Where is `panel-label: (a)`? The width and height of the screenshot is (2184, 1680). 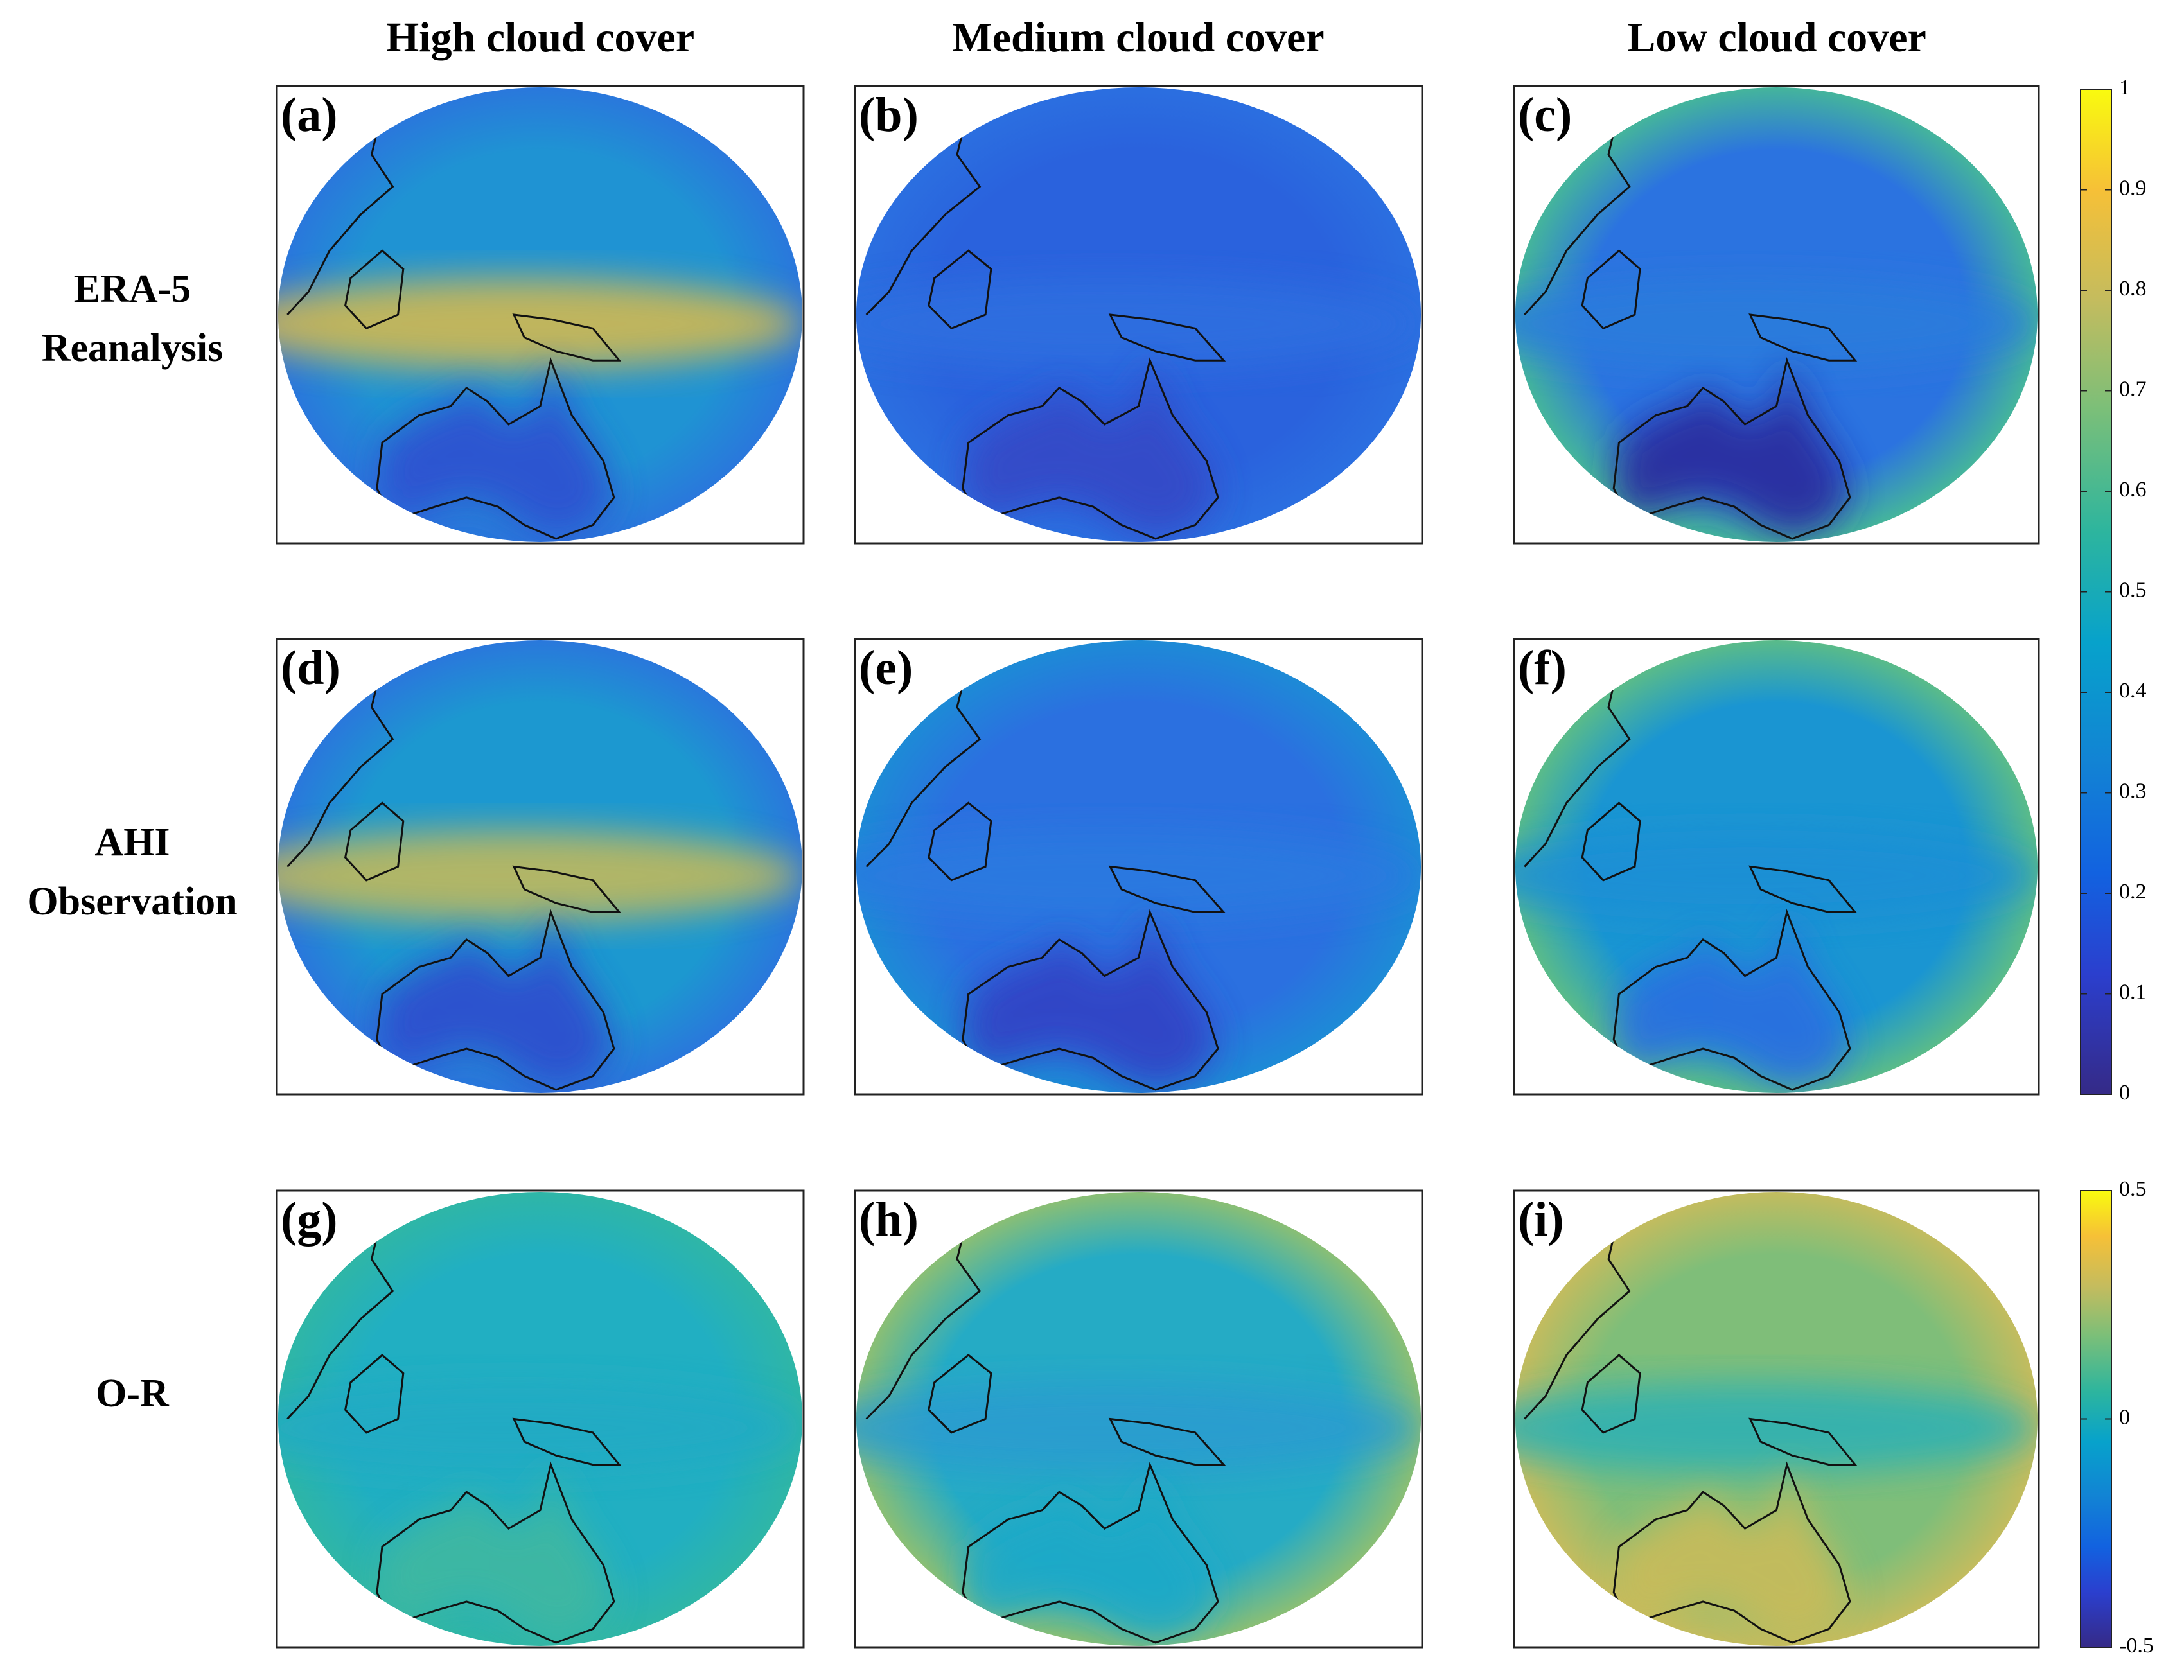
panel-label: (a) is located at coordinates (309, 115).